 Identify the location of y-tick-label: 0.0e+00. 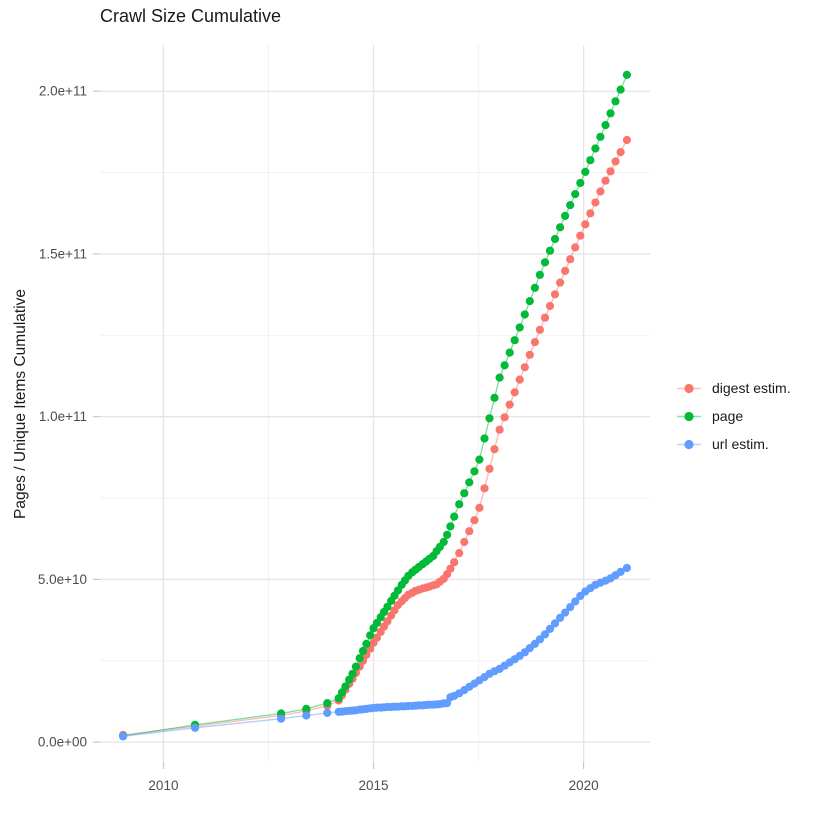
(62, 742).